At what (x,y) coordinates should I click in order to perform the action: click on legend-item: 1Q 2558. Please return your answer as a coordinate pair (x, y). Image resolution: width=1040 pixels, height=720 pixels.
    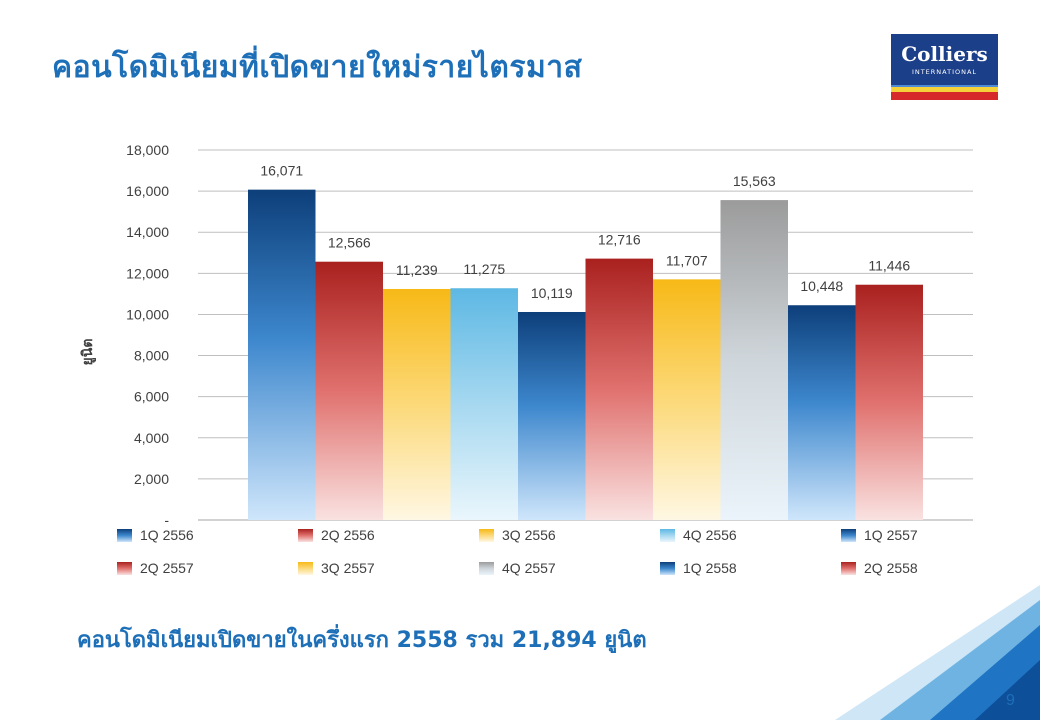
    Looking at the image, I should click on (698, 568).